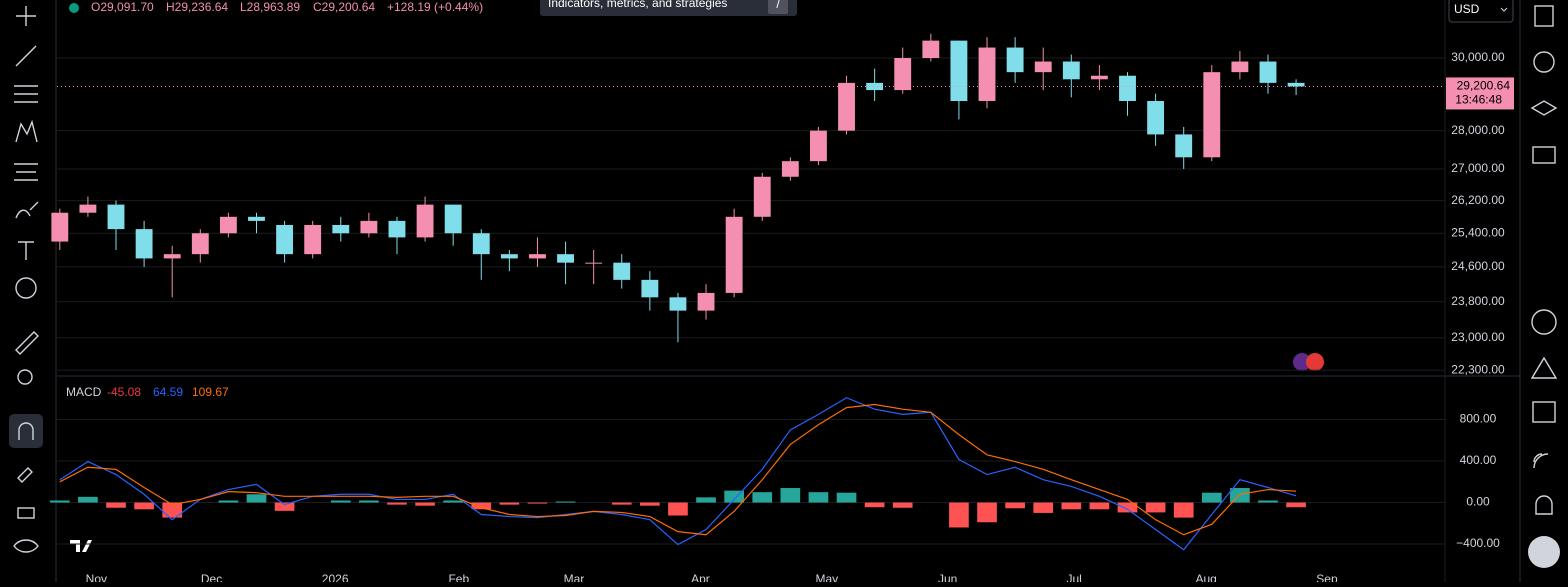 This screenshot has width=1568, height=587. Describe the element at coordinates (1478, 200) in the screenshot. I see `y-tick-label: 26,200.00` at that location.